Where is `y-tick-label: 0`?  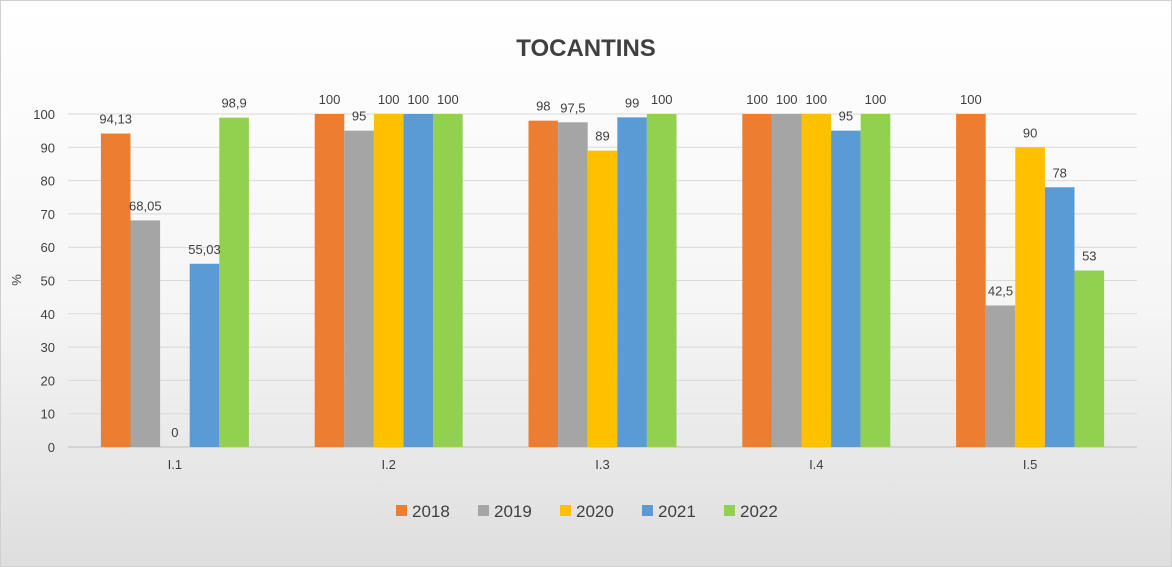 y-tick-label: 0 is located at coordinates (51, 447).